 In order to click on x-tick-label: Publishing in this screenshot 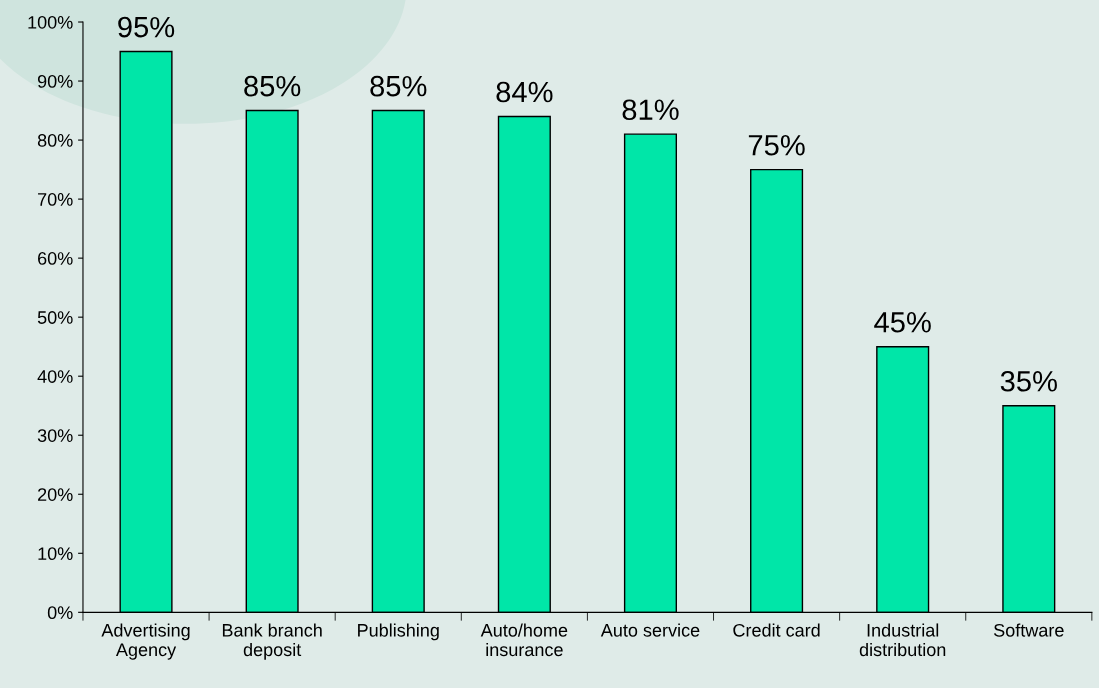, I will do `click(398, 632)`.